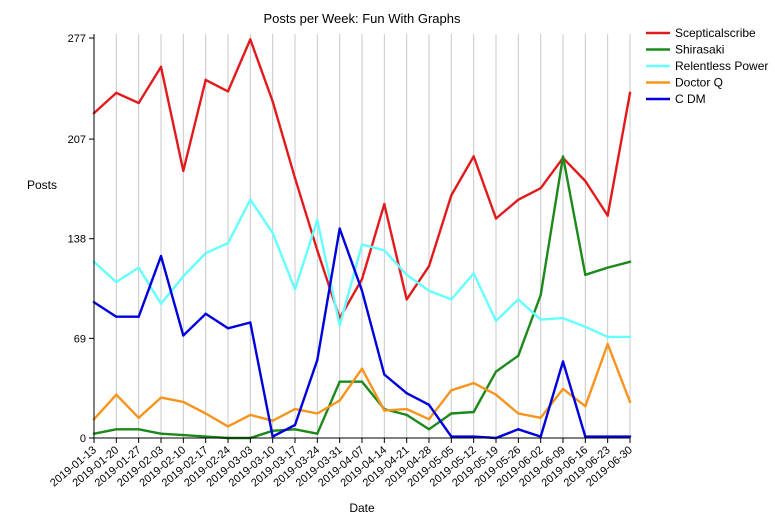 This screenshot has width=775, height=525. What do you see at coordinates (77, 39) in the screenshot?
I see `y-tick-label: 277` at bounding box center [77, 39].